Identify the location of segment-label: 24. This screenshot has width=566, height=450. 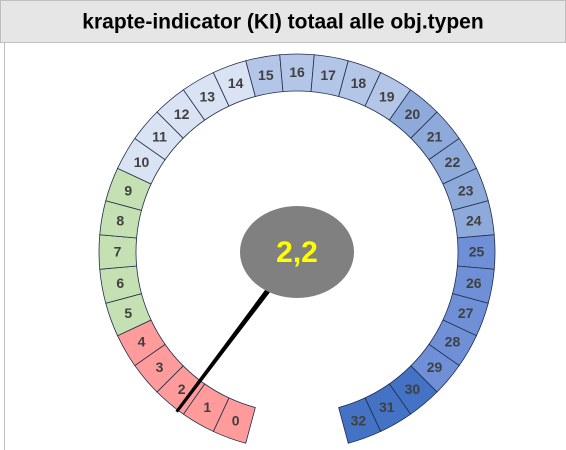
(474, 221).